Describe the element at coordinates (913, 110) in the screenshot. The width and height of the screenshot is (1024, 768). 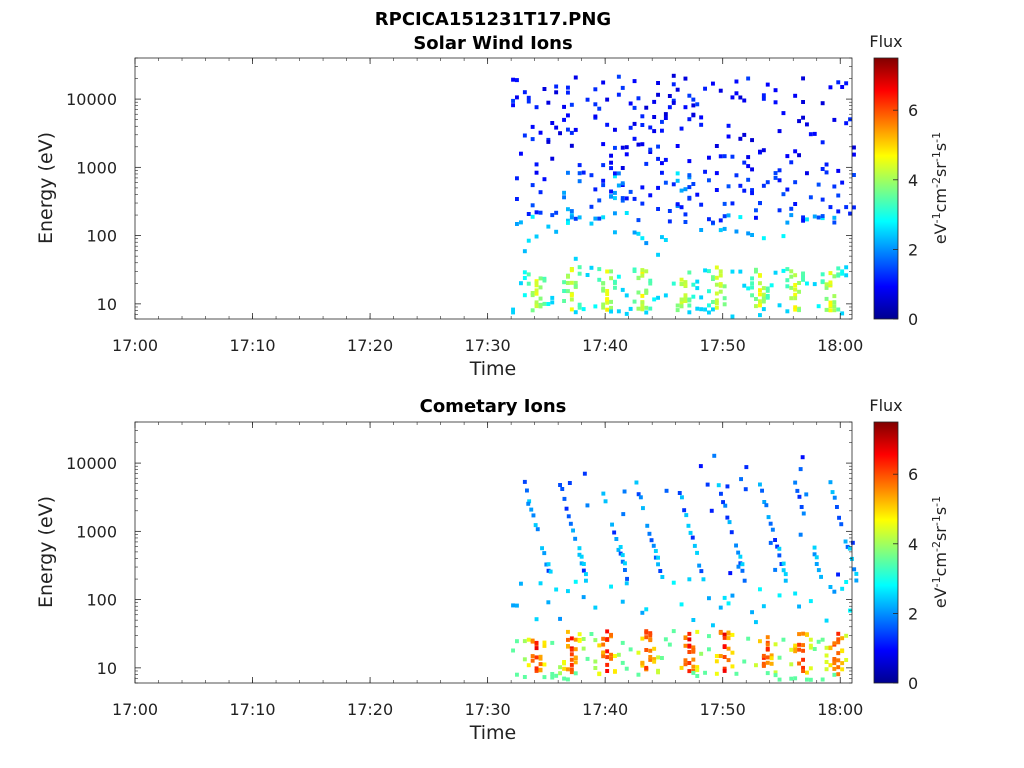
I see `colorbar-tick-label: 6` at that location.